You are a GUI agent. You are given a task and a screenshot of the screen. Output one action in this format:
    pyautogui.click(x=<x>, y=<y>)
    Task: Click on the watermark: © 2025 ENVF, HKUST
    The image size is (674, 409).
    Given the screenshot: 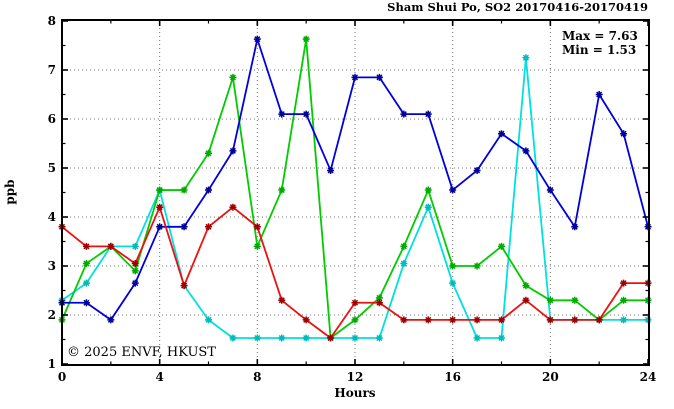 What is the action you would take?
    pyautogui.click(x=141, y=352)
    